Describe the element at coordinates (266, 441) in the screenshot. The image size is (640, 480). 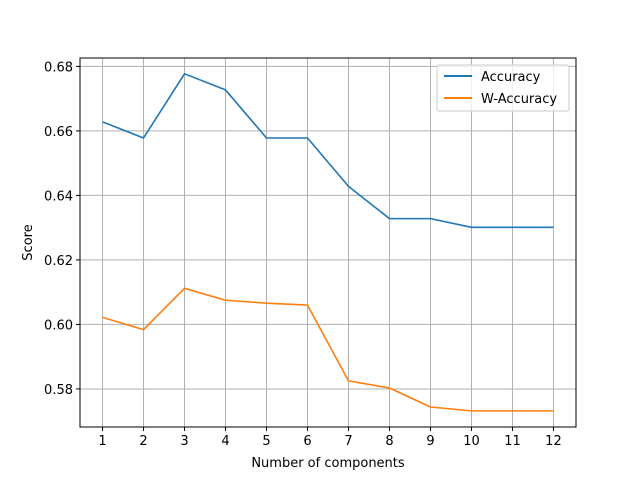
I see `x-tick-label: 5` at that location.